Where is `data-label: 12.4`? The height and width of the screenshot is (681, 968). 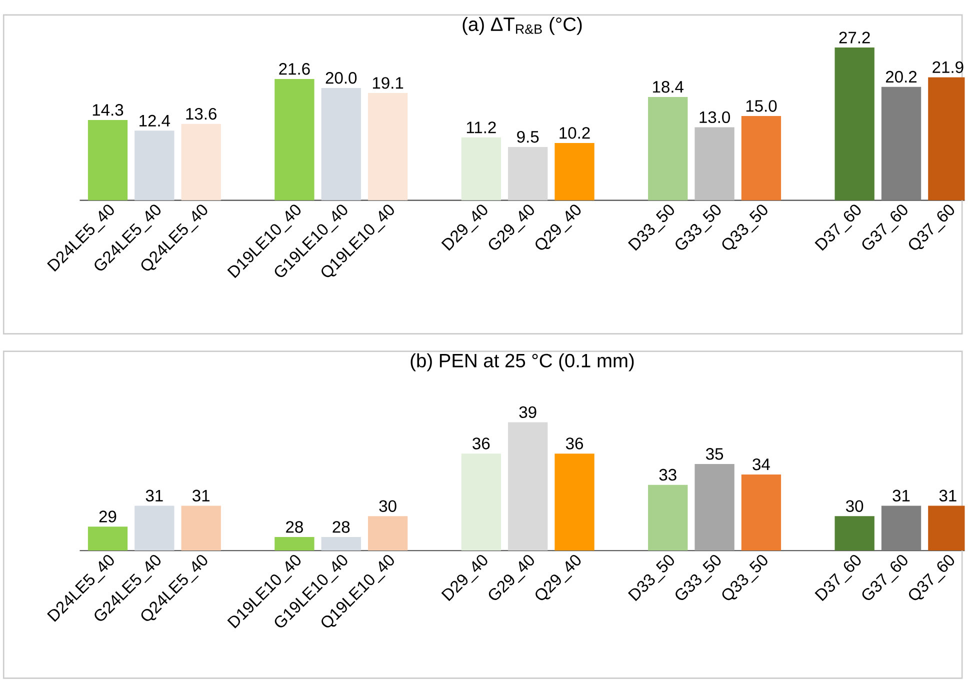
data-label: 12.4 is located at coordinates (155, 121).